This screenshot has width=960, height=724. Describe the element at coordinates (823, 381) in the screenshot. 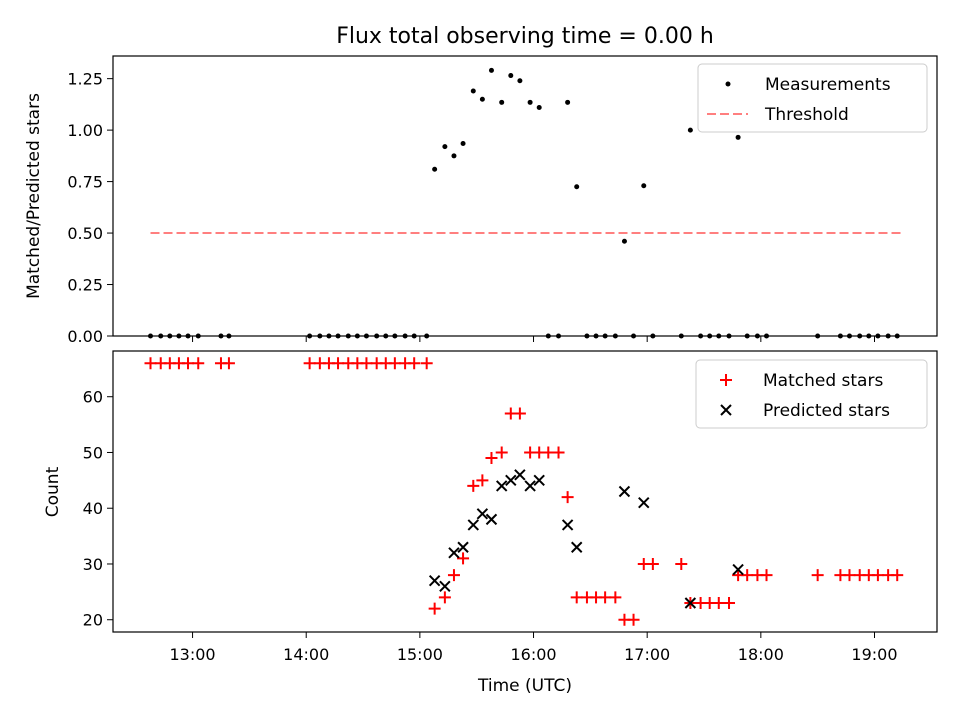

I see `legend-label-matched: Matched stars` at that location.